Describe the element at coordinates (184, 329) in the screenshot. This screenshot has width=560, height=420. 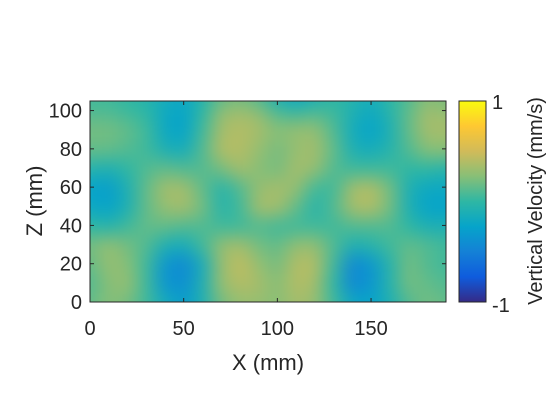
I see `x-tick-label: 50` at that location.